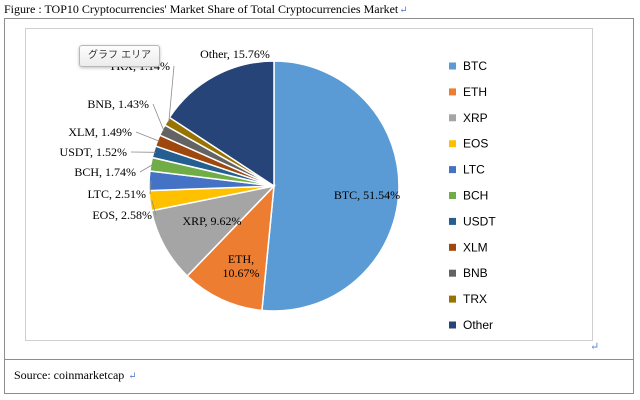  Describe the element at coordinates (241, 266) in the screenshot. I see `data-label-eth: ETH, 10.67%` at that location.